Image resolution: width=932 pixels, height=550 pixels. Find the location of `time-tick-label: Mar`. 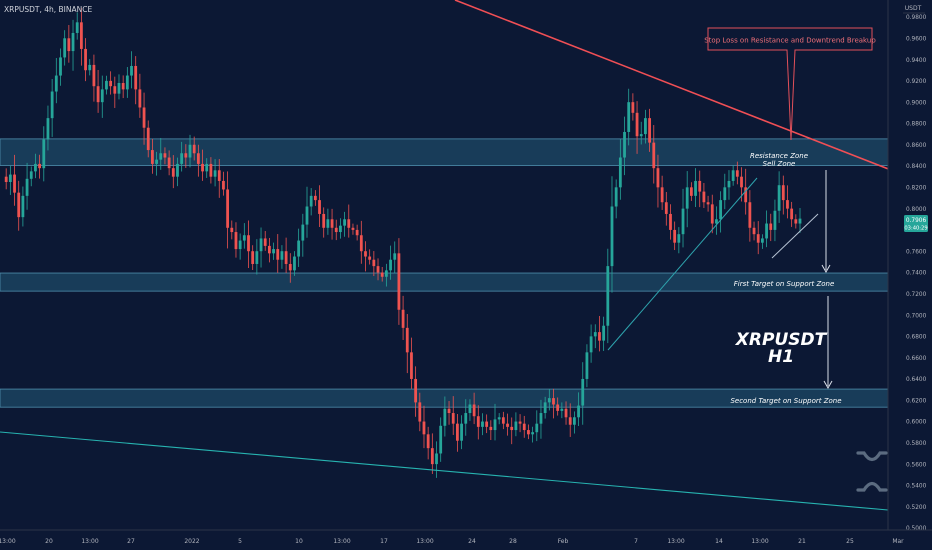

time-tick-label: Mar is located at coordinates (898, 541).